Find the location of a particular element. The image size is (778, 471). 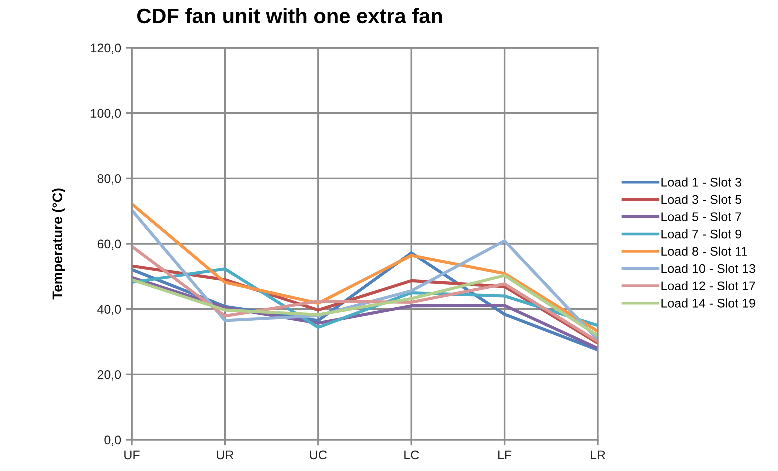

x-tick-label: LR is located at coordinates (598, 455).